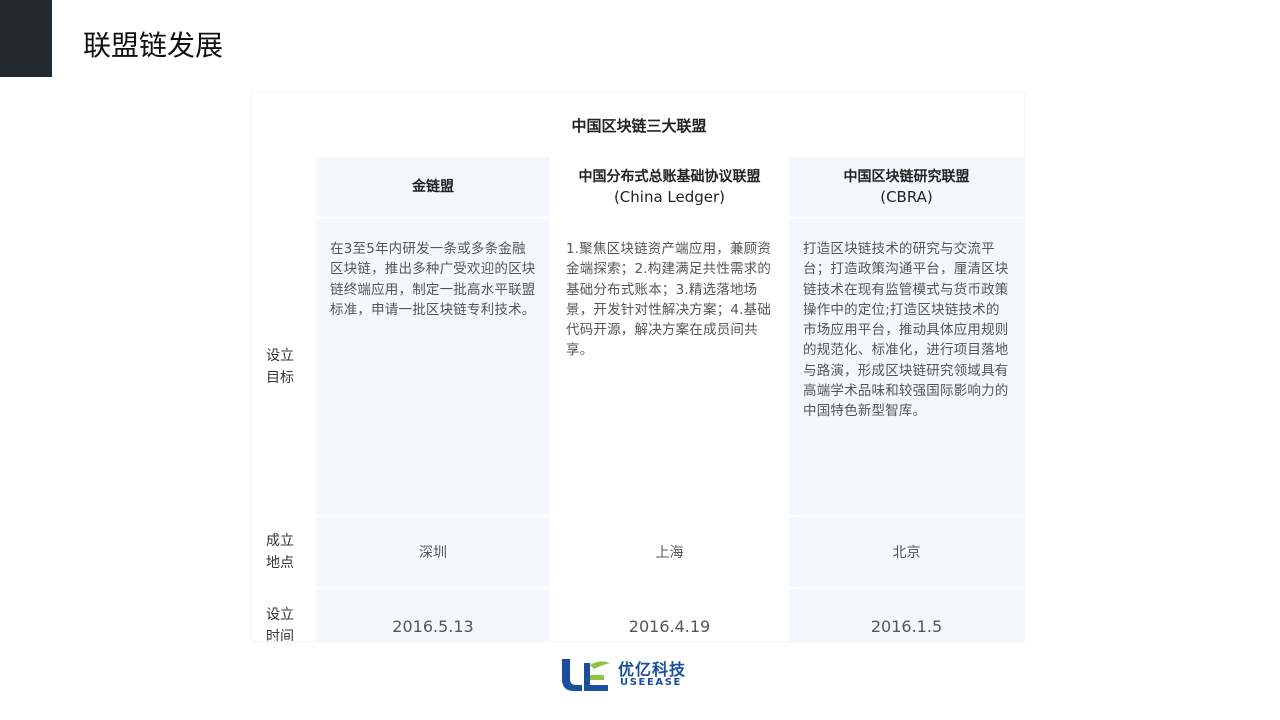  I want to click on column-header-sub: (CBRA), so click(906, 197).